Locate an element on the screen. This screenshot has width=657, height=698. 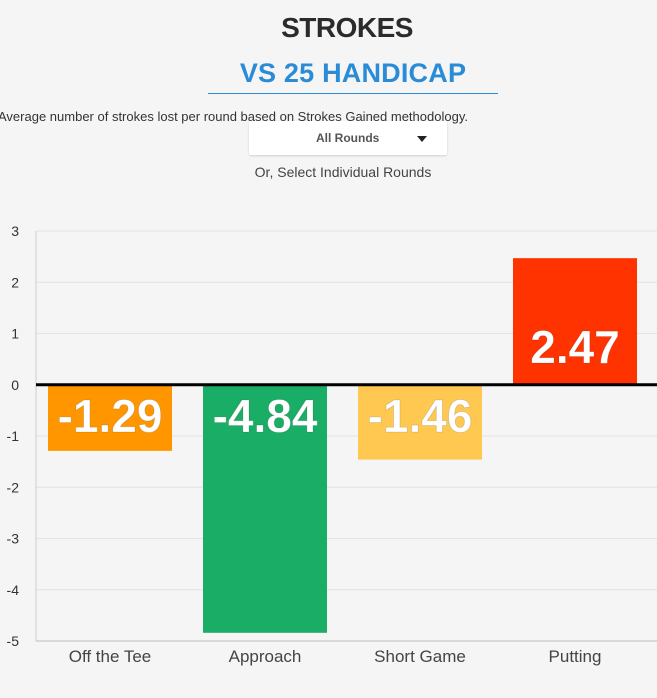
round-select-dropdown: All Rounds is located at coordinates (348, 138).